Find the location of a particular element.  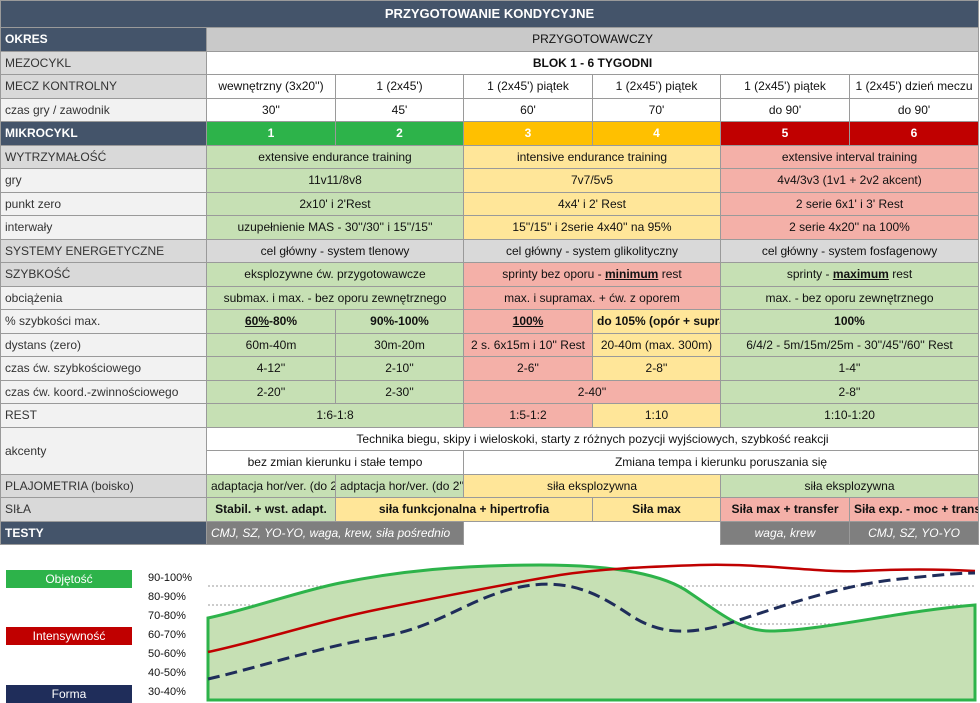

czas-szybkosciowego-cell: 2-8'' is located at coordinates (656, 368).